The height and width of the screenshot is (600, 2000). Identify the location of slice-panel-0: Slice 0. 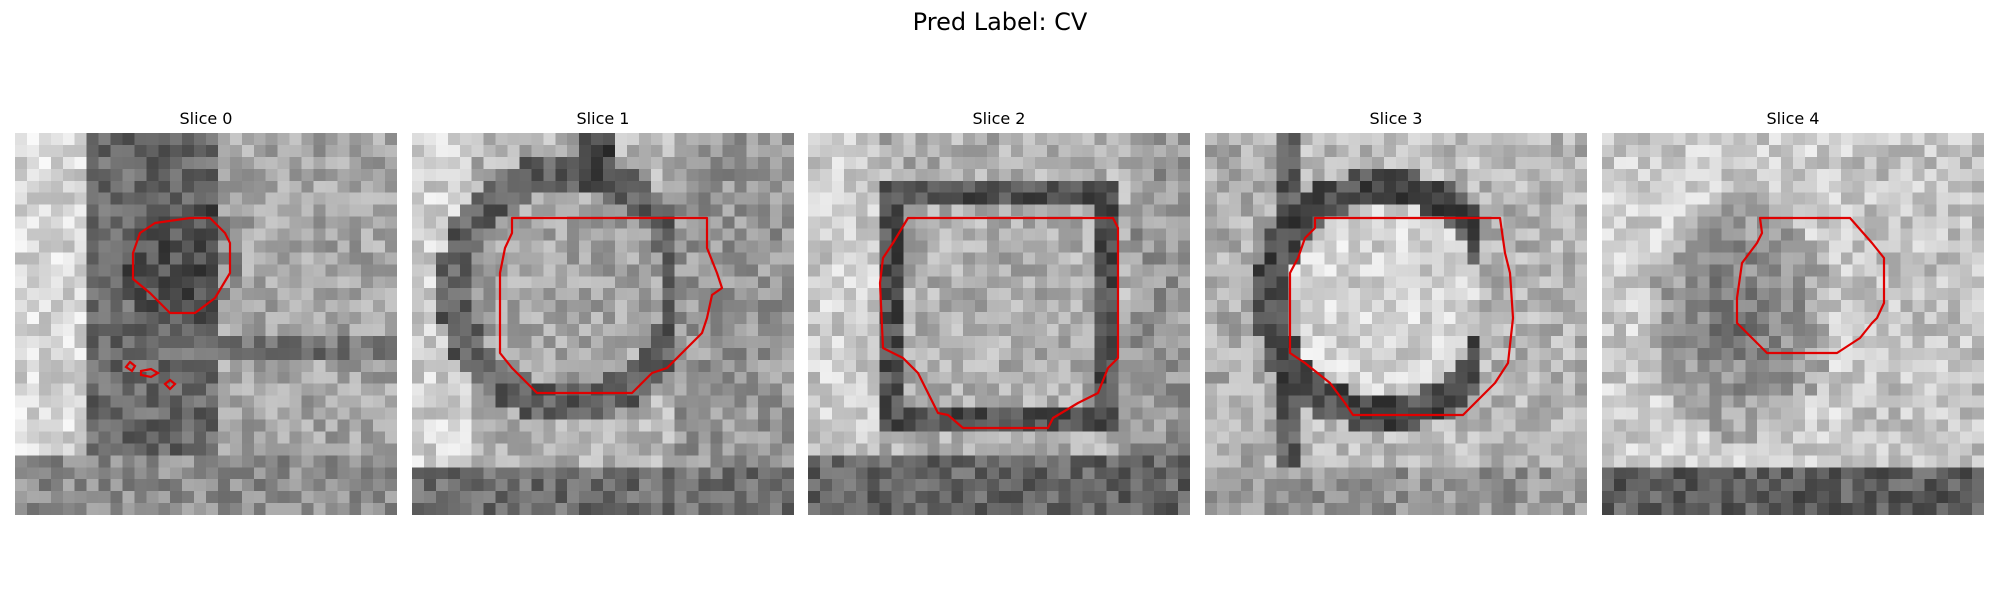
(206, 311).